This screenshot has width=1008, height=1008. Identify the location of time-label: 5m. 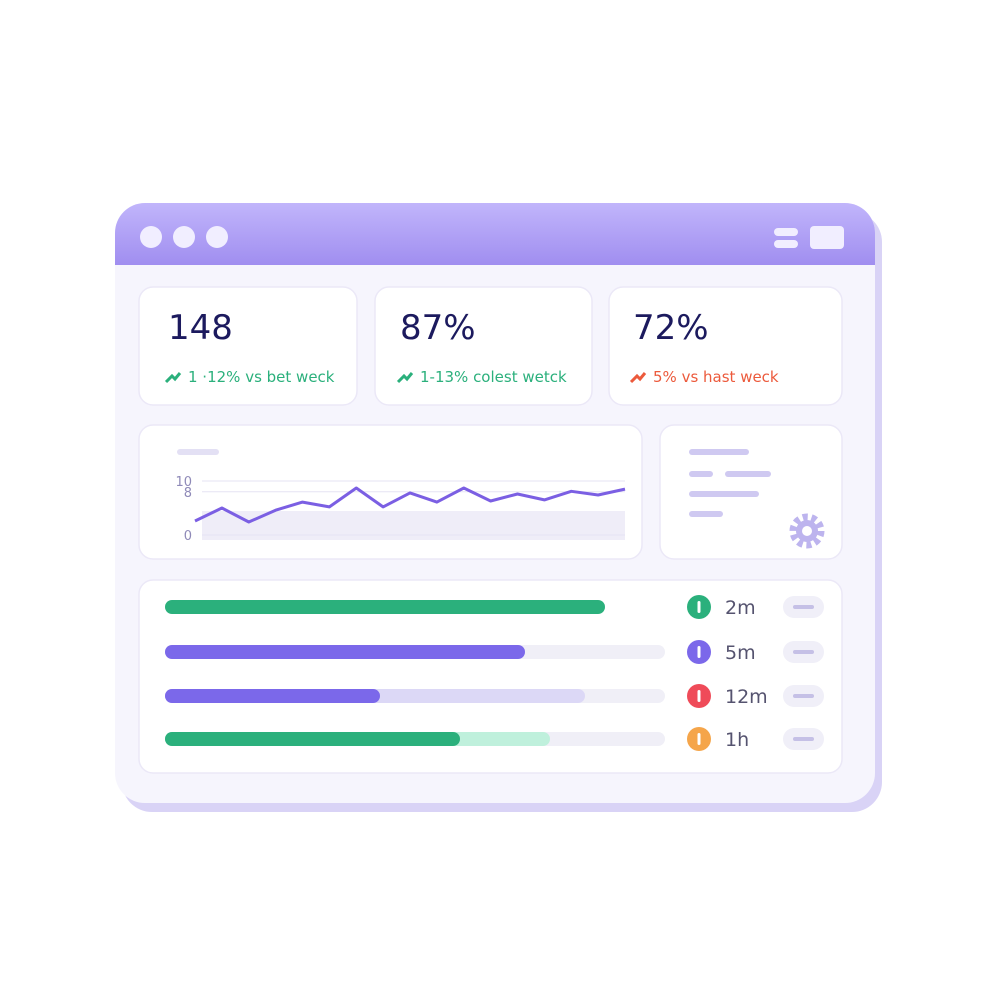
(740, 653).